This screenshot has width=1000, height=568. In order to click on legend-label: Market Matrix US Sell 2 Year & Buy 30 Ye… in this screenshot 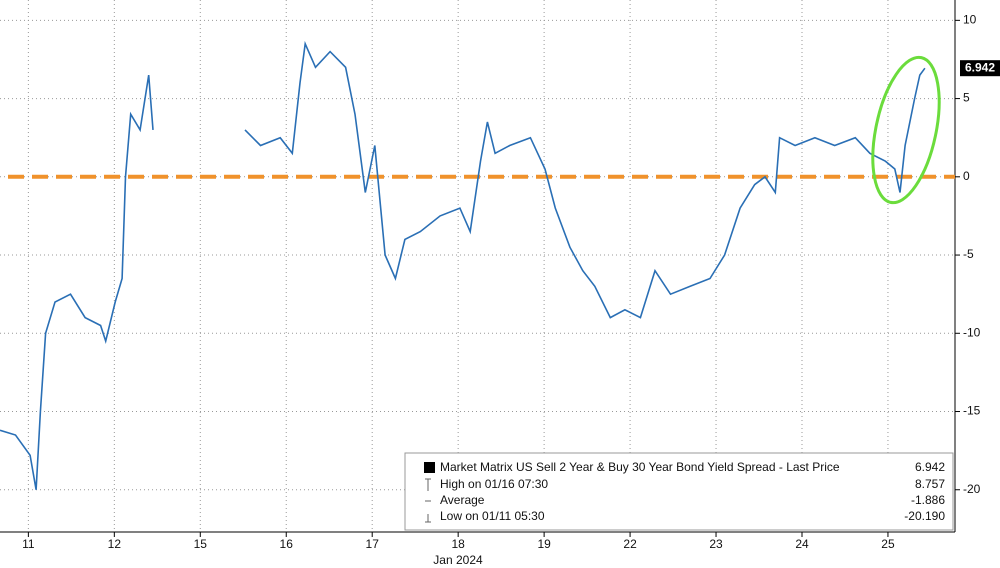, I will do `click(640, 467)`.